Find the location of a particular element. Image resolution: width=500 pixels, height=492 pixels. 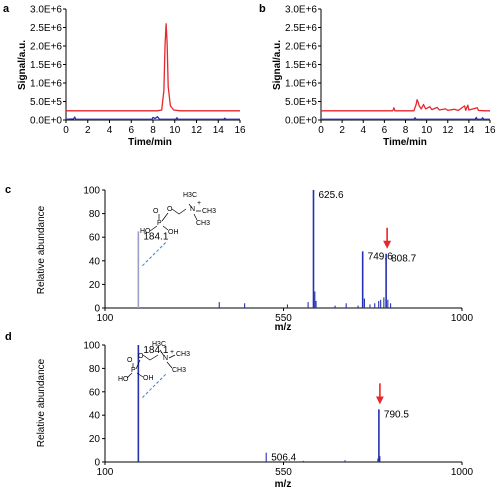

chart-d-ylabel: Relative abundance is located at coordinates (41, 402).